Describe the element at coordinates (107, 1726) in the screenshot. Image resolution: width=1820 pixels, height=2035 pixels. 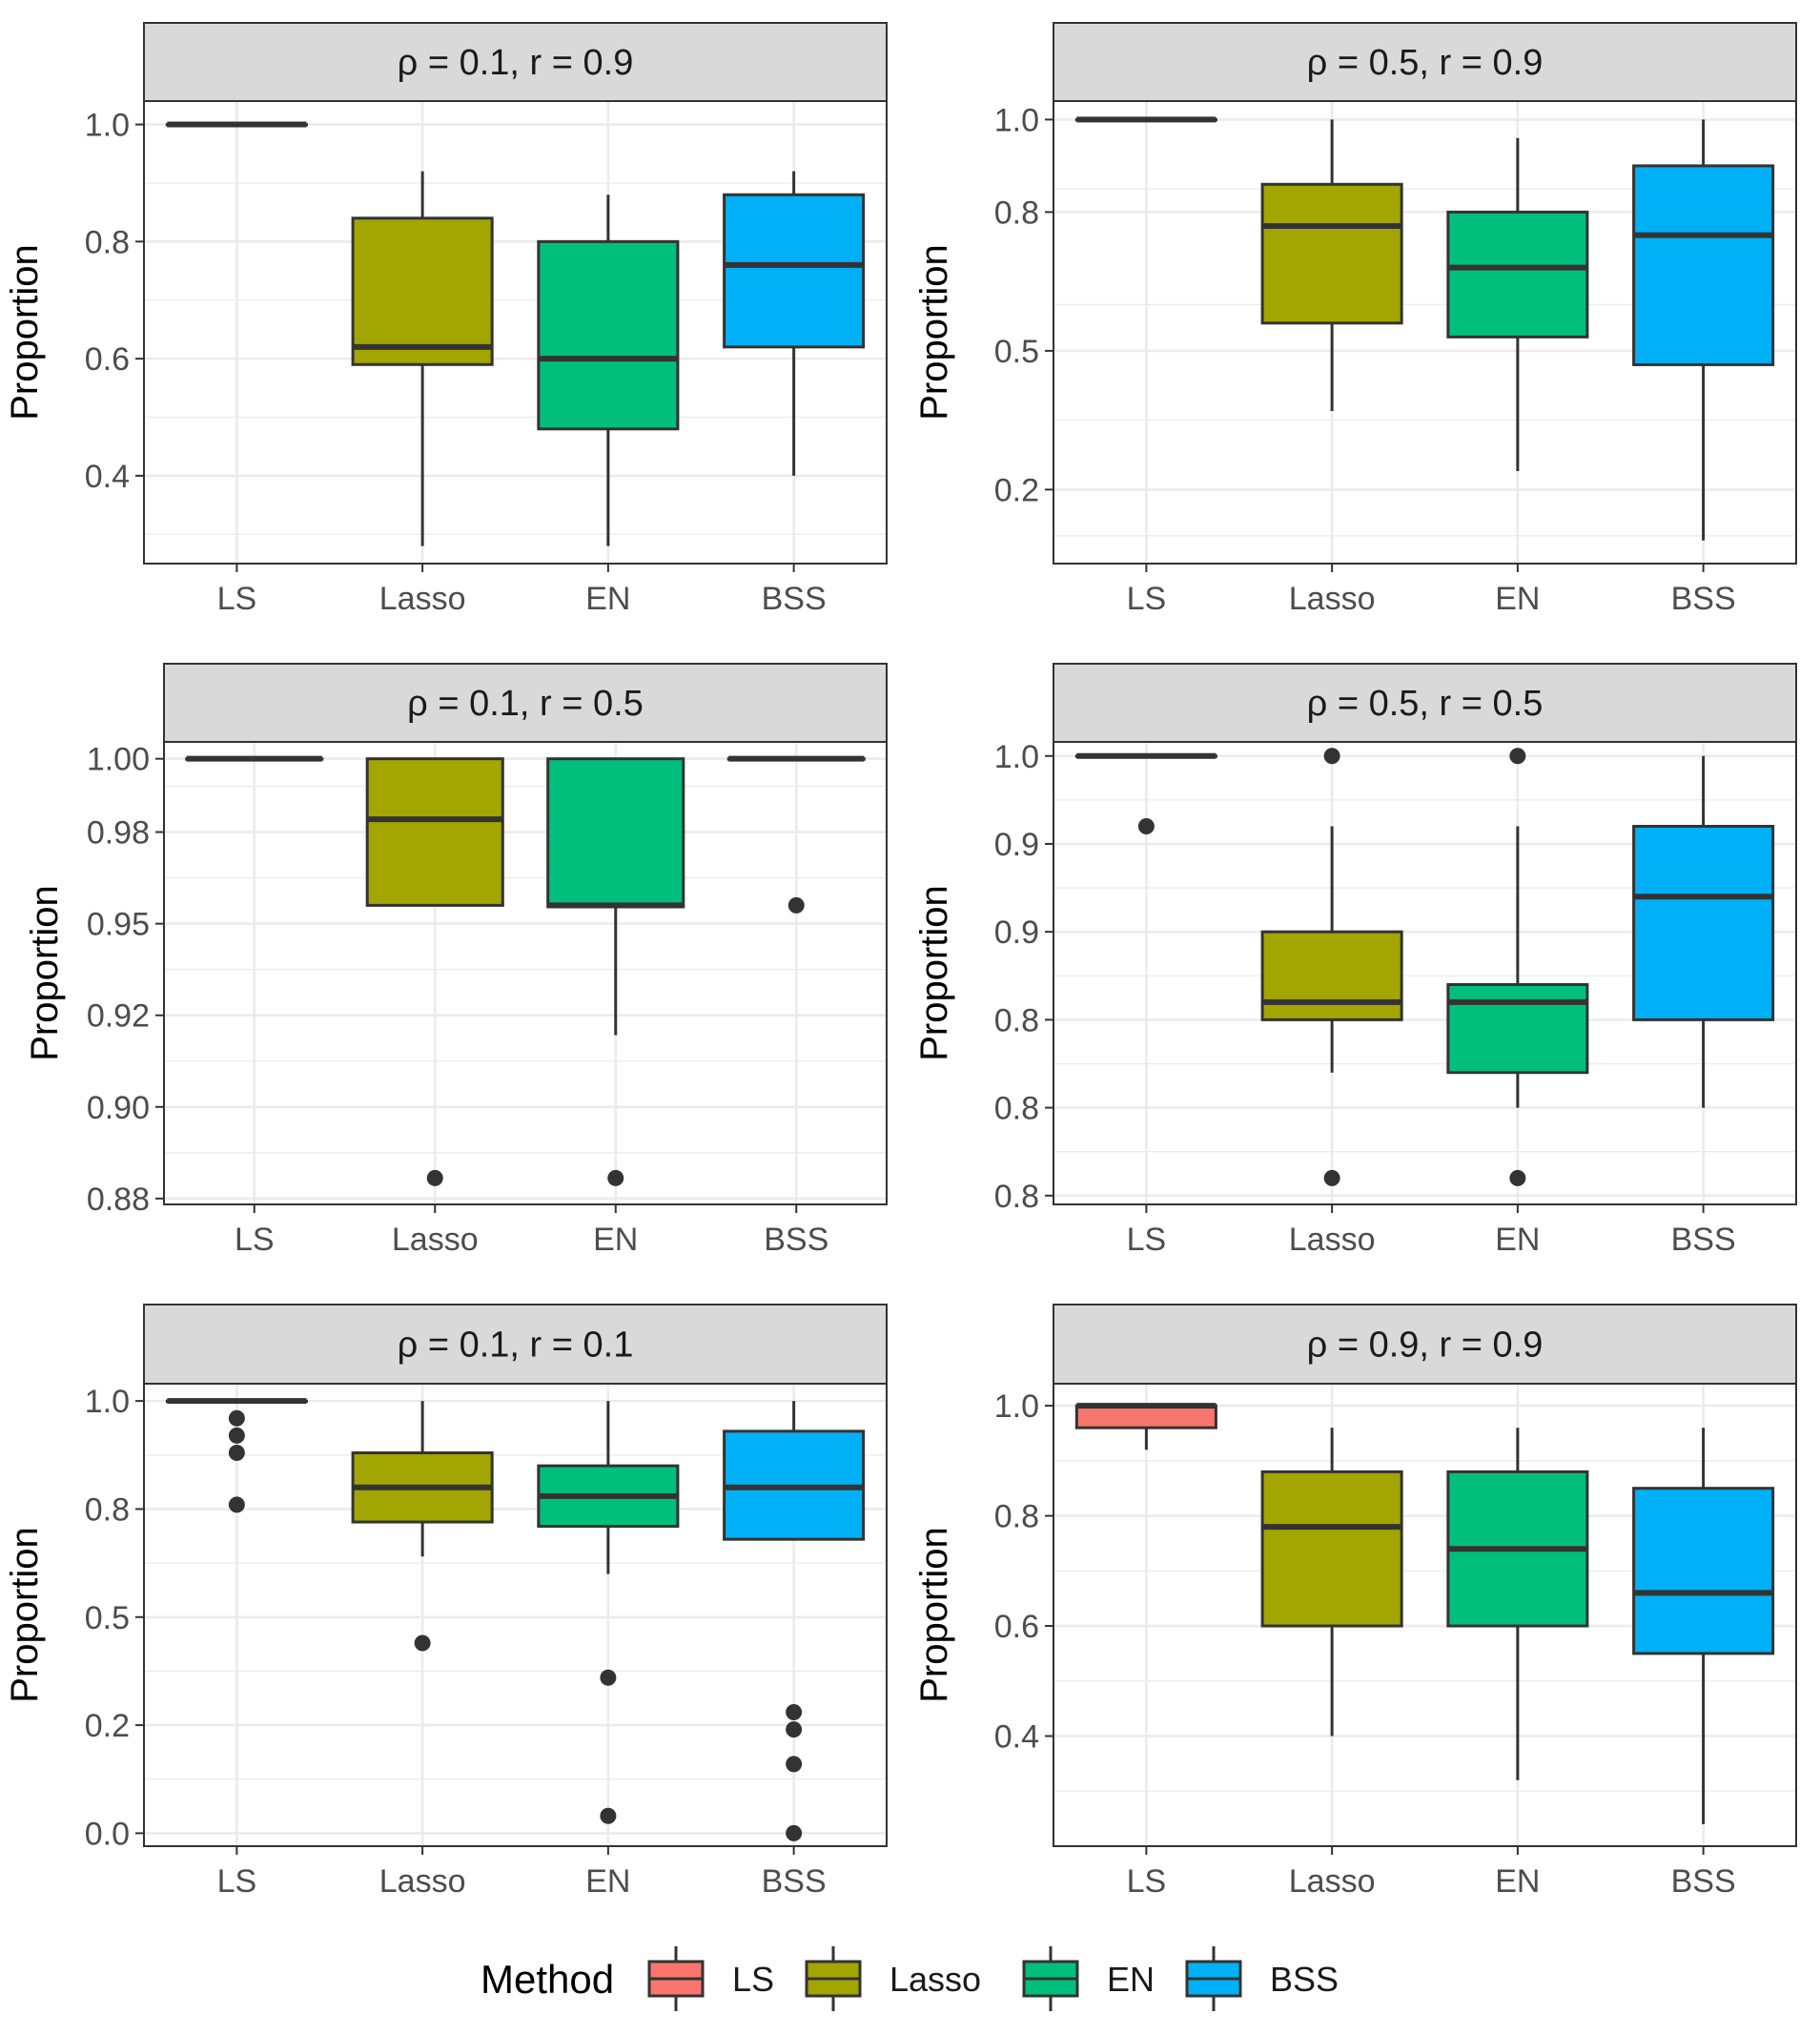
I see `y-tick-label: 0.2` at that location.